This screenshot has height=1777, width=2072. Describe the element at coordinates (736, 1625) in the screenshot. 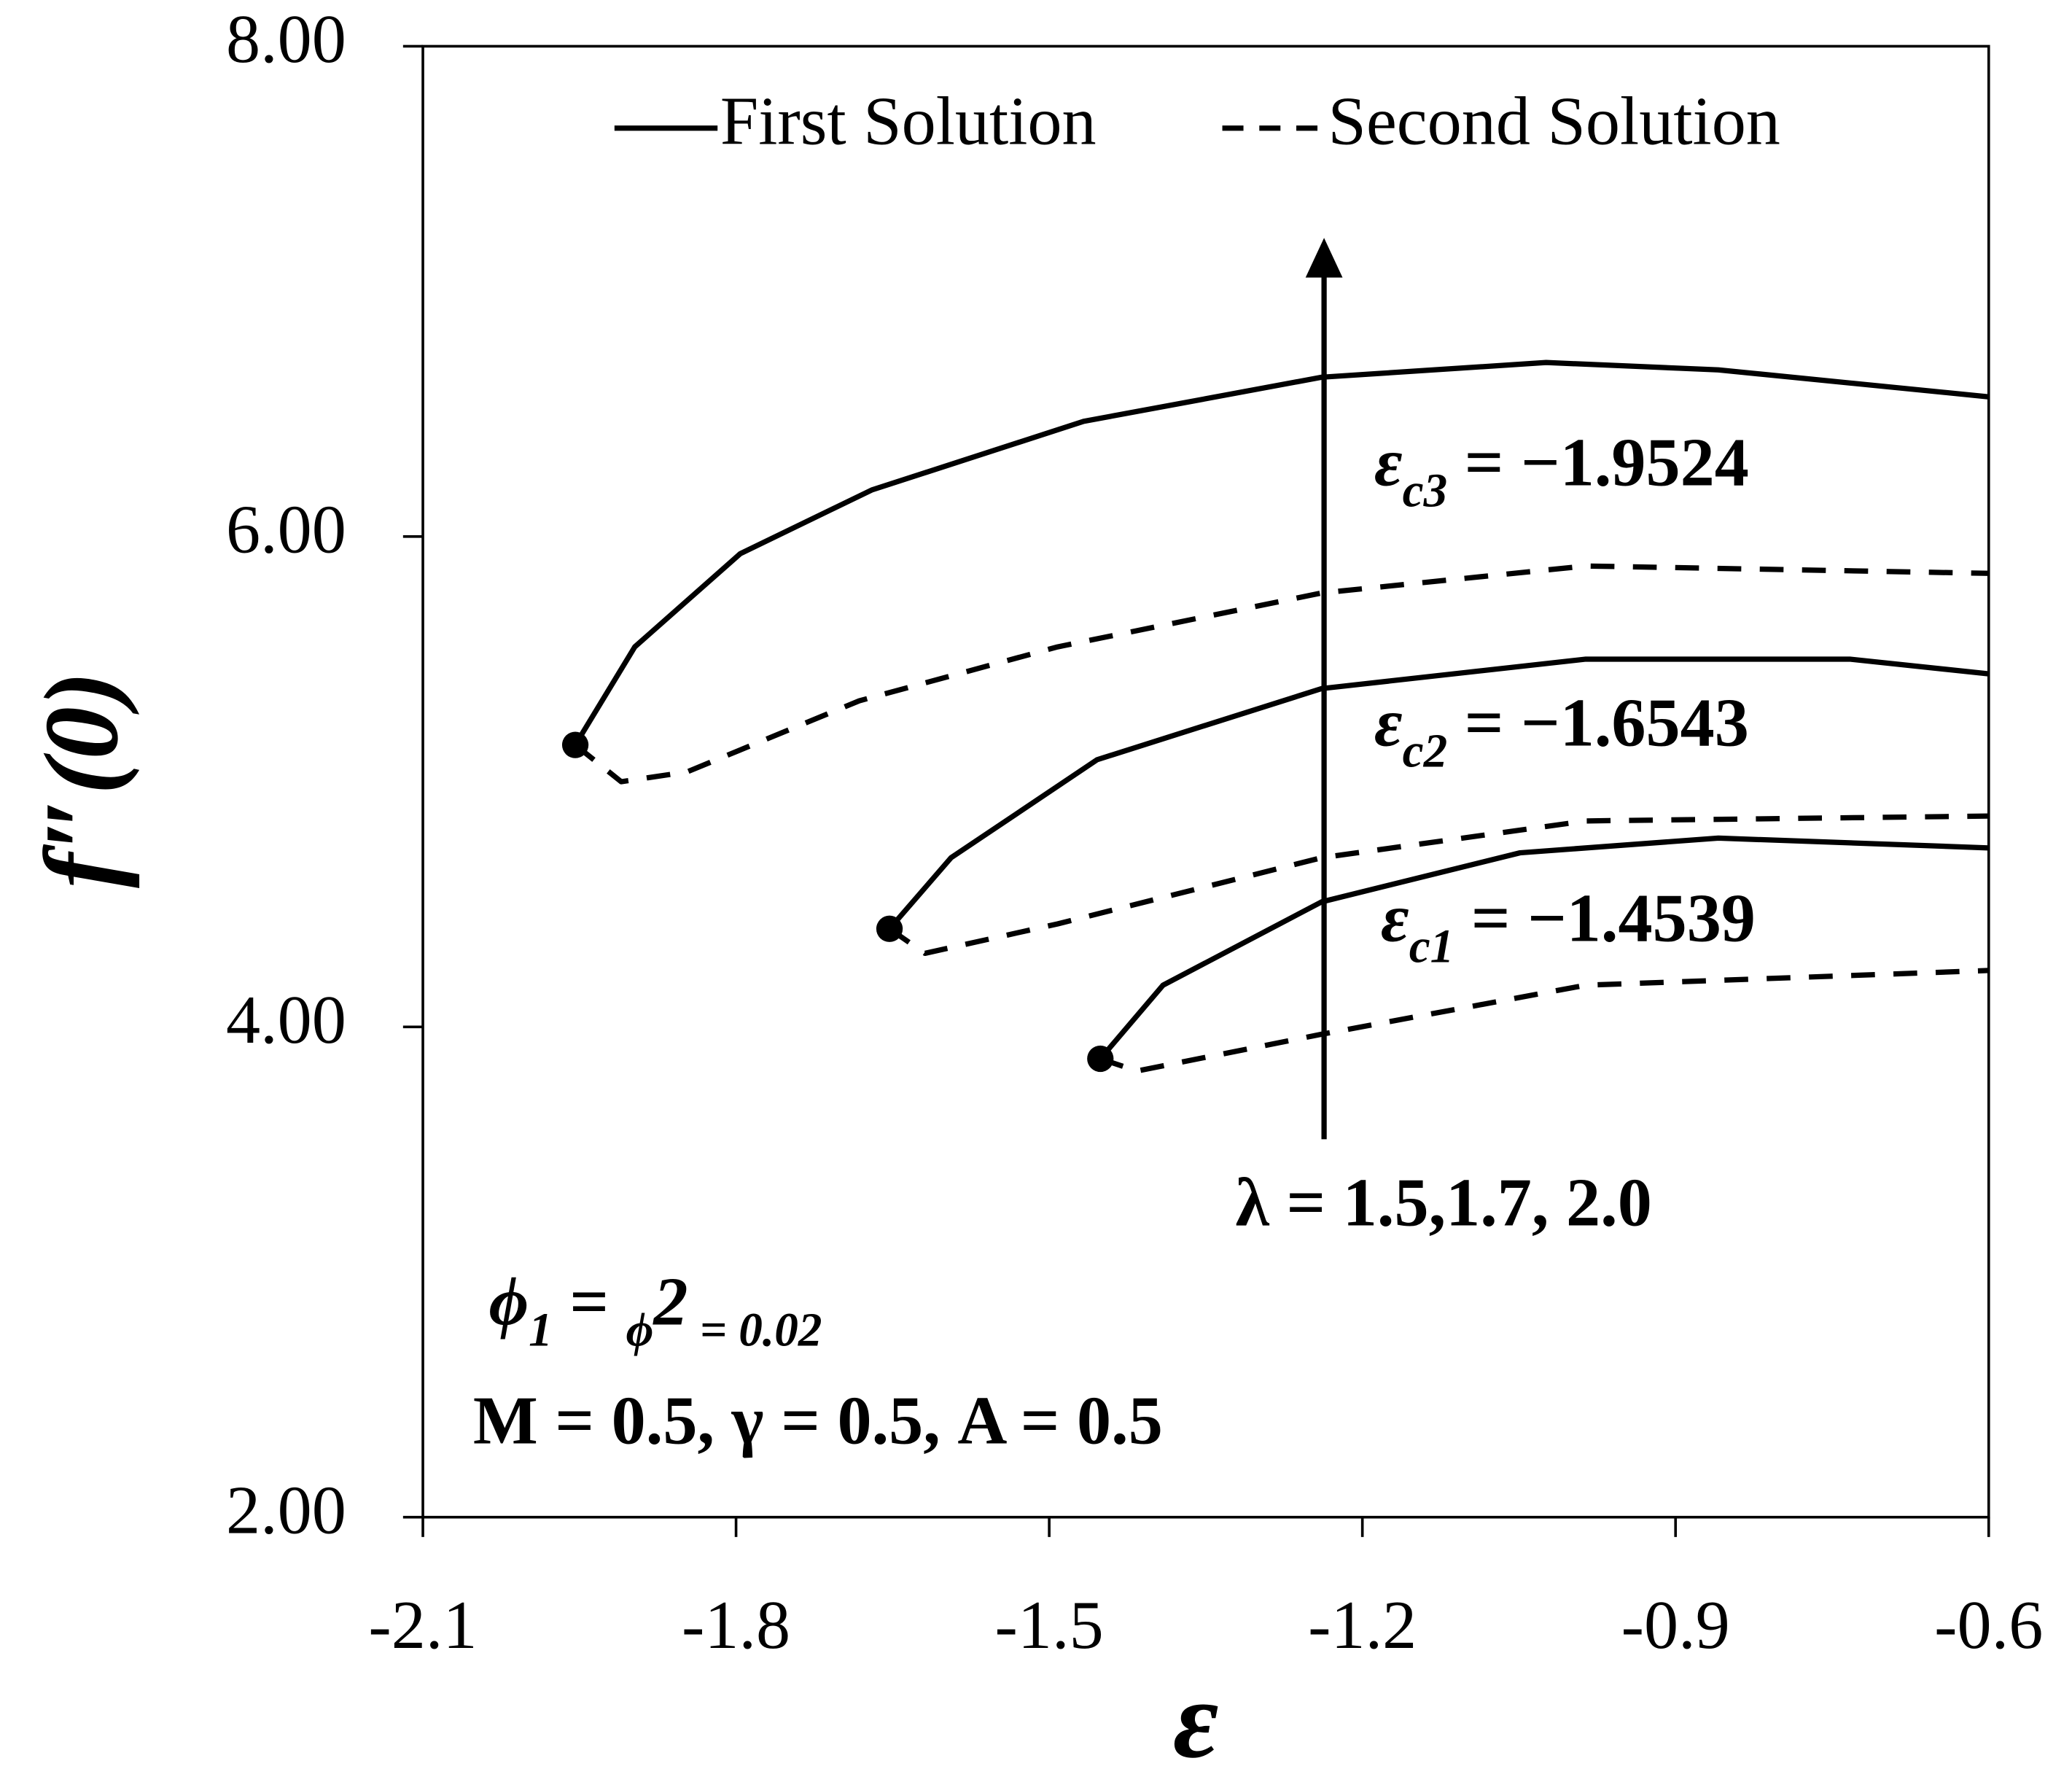

I see `x-tick-label: -1.8` at that location.